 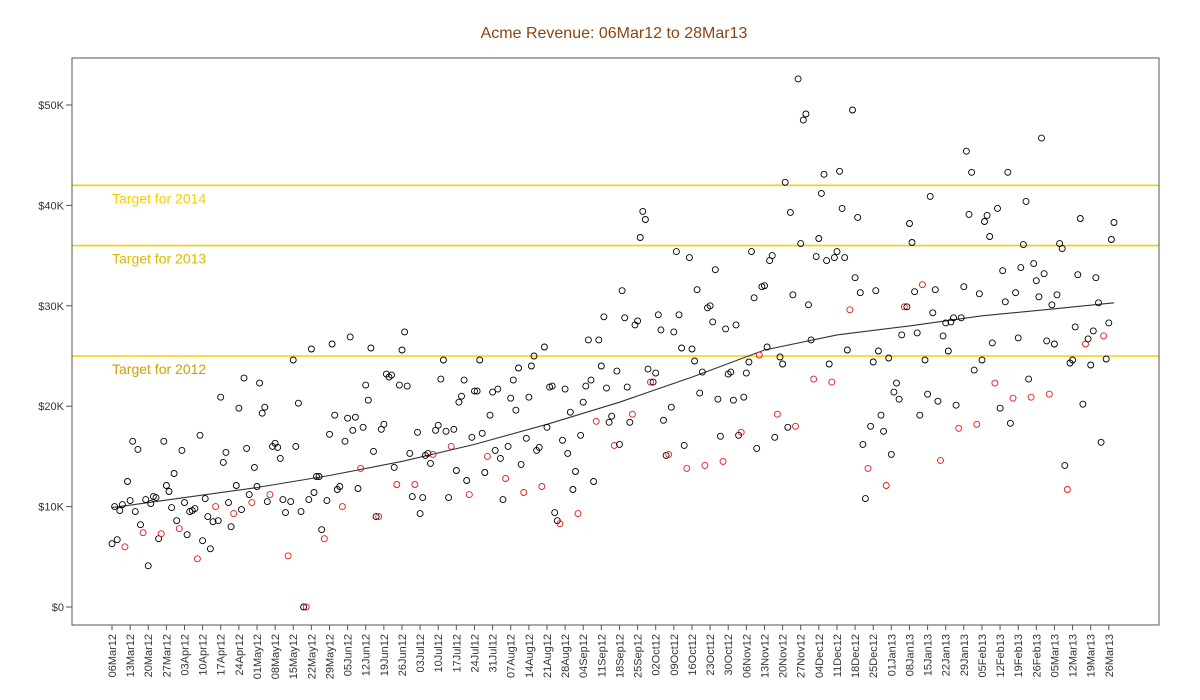 What do you see at coordinates (639, 656) in the screenshot?
I see `x-tick-label: 25Sep12` at bounding box center [639, 656].